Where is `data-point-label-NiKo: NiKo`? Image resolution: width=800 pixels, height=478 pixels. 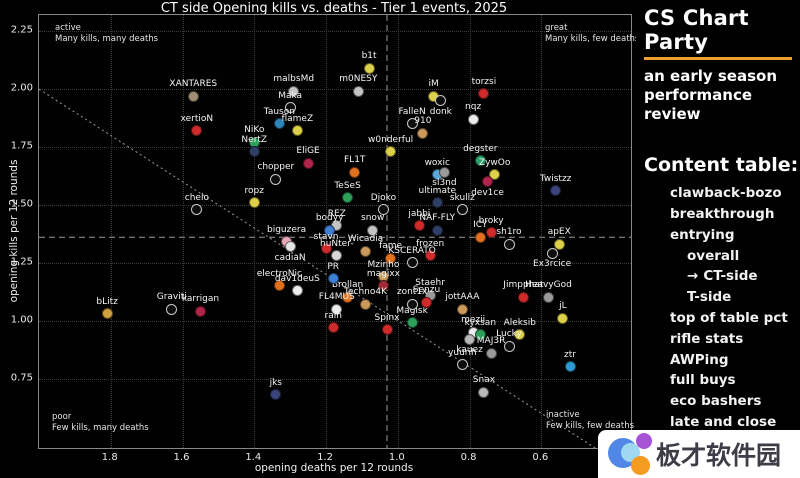
data-point-label-NiKo: NiKo is located at coordinates (254, 130).